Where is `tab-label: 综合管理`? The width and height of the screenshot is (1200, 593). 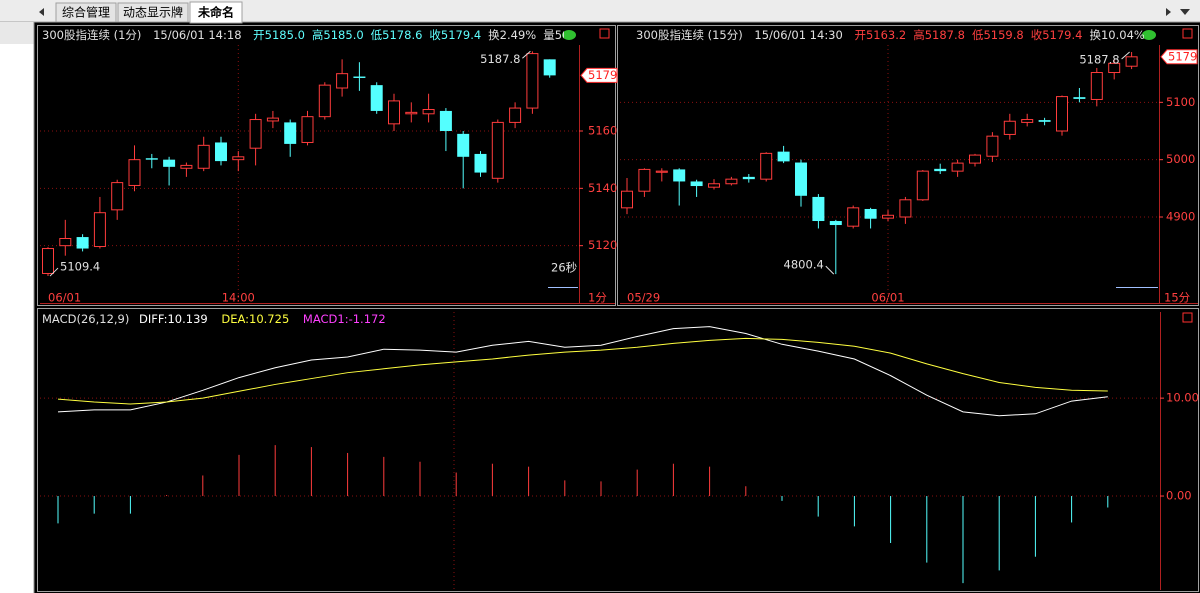 tab-label: 综合管理 is located at coordinates (86, 12).